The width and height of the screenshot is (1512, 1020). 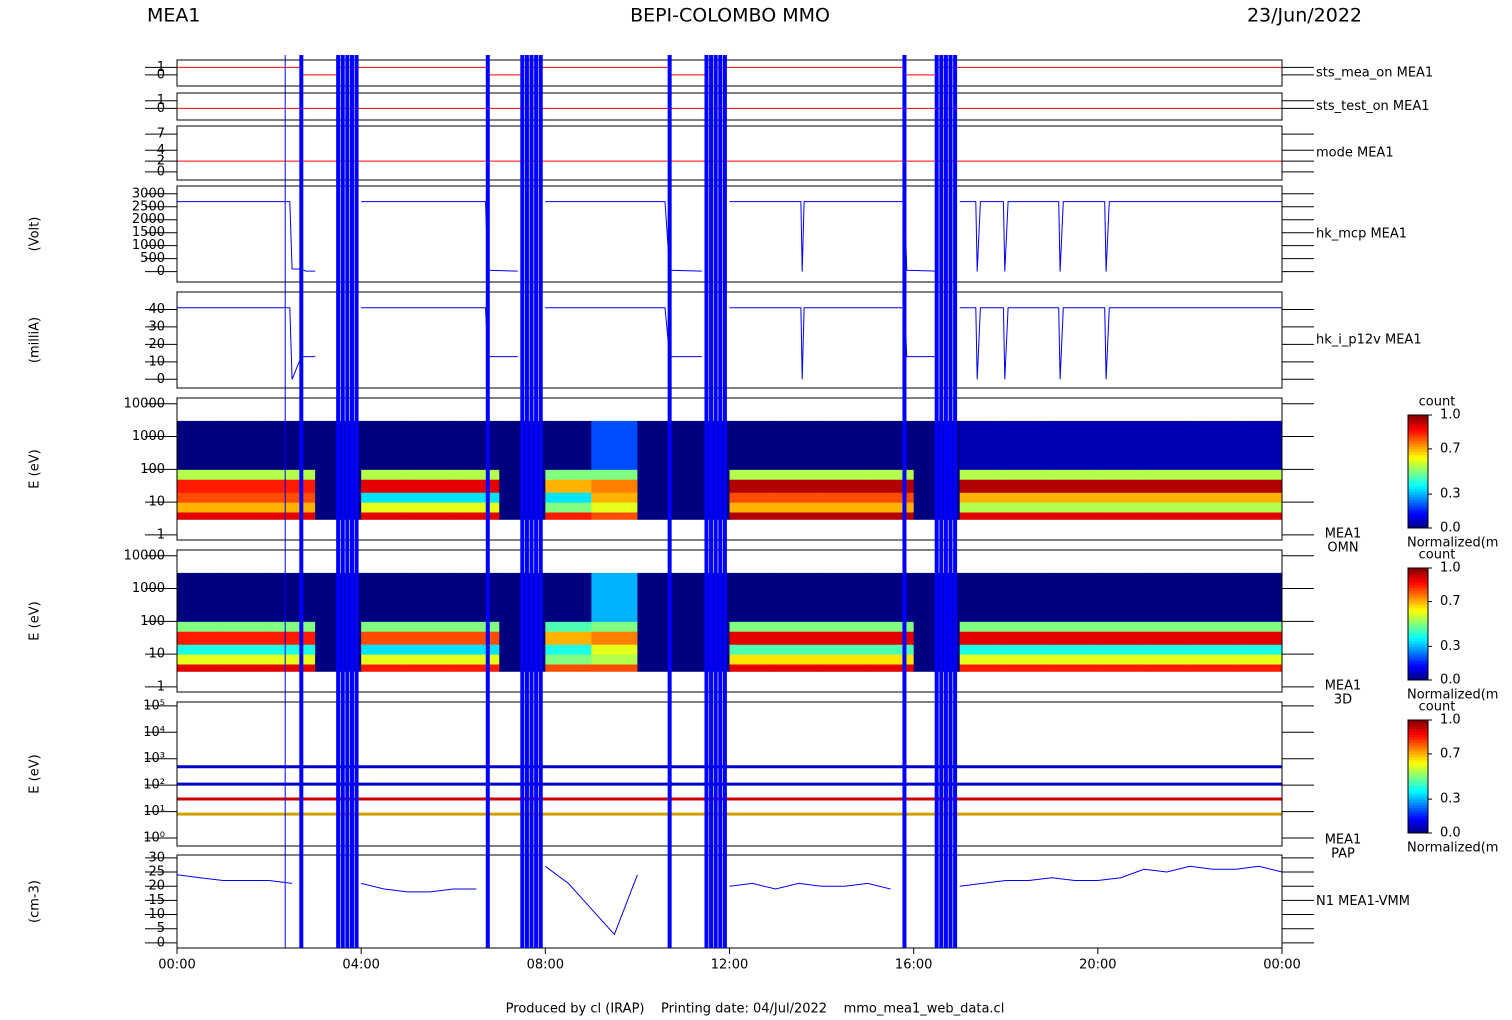 I want to click on colorbar-tick-label: 0.0, so click(x=1450, y=528).